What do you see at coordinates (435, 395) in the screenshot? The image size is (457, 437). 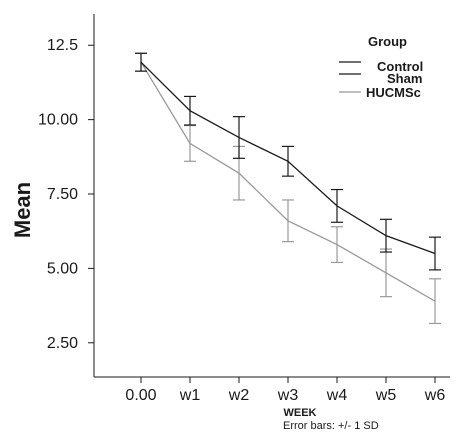 I see `x-tick-label: w6` at bounding box center [435, 395].